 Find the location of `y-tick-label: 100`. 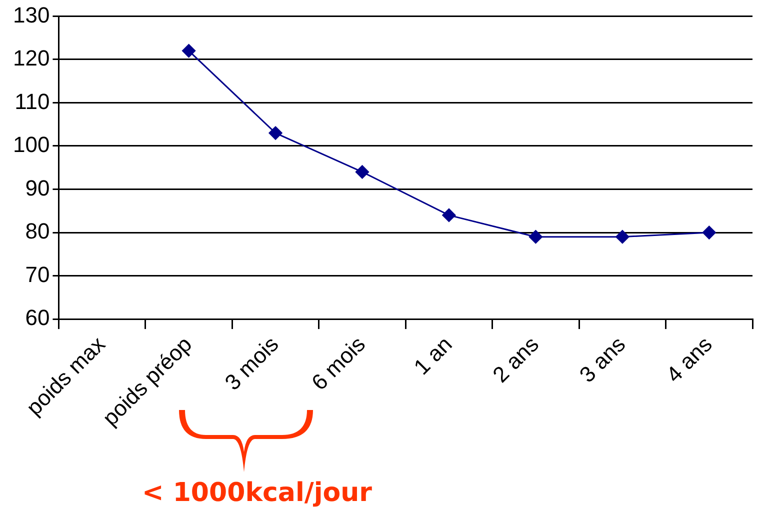

y-tick-label: 100 is located at coordinates (31, 145).